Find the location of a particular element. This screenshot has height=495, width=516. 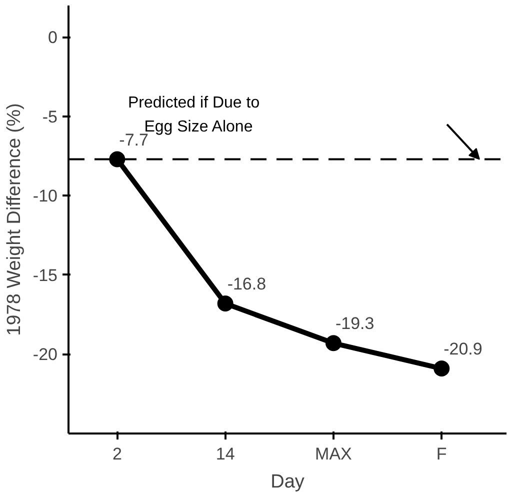

y-tick-label: -20 is located at coordinates (45, 354).